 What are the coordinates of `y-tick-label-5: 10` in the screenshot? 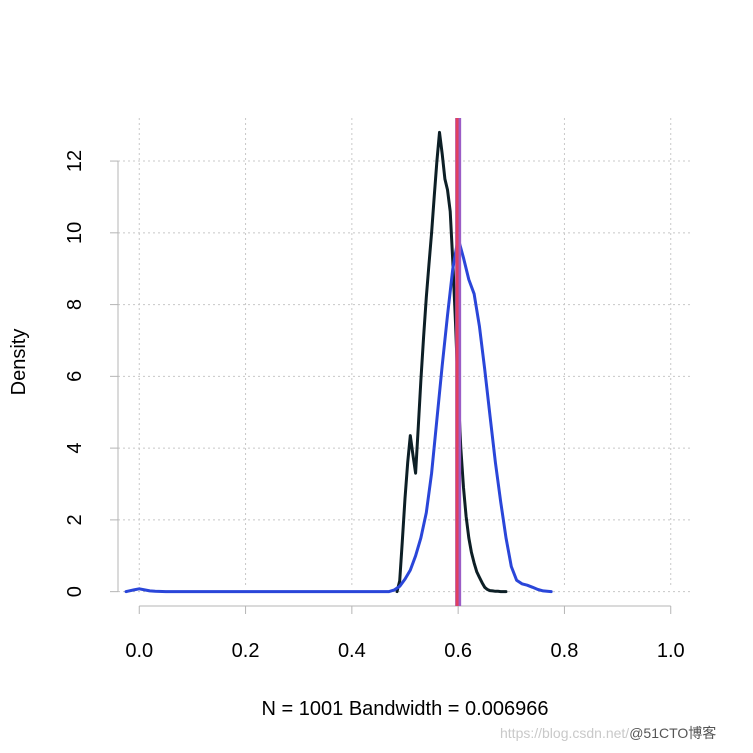 It's located at (75, 233).